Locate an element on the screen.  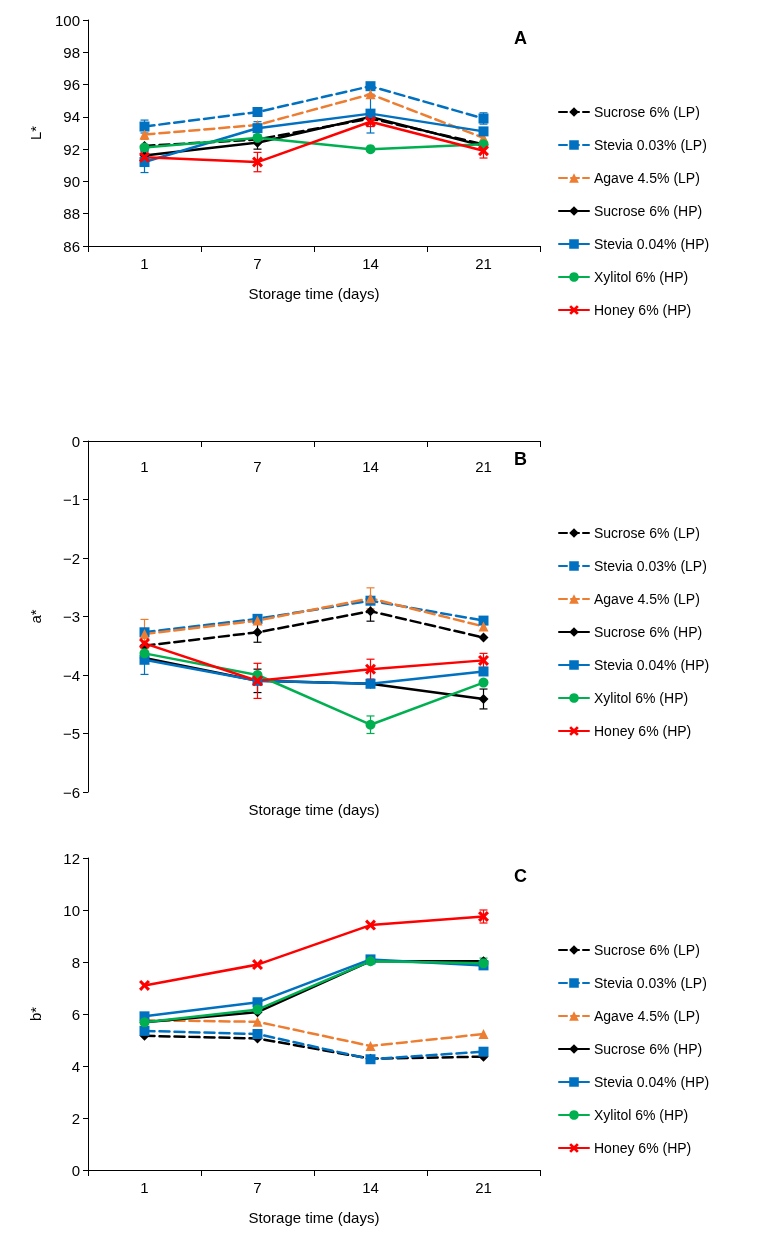
y-tick-label: 12 is located at coordinates (71, 858).